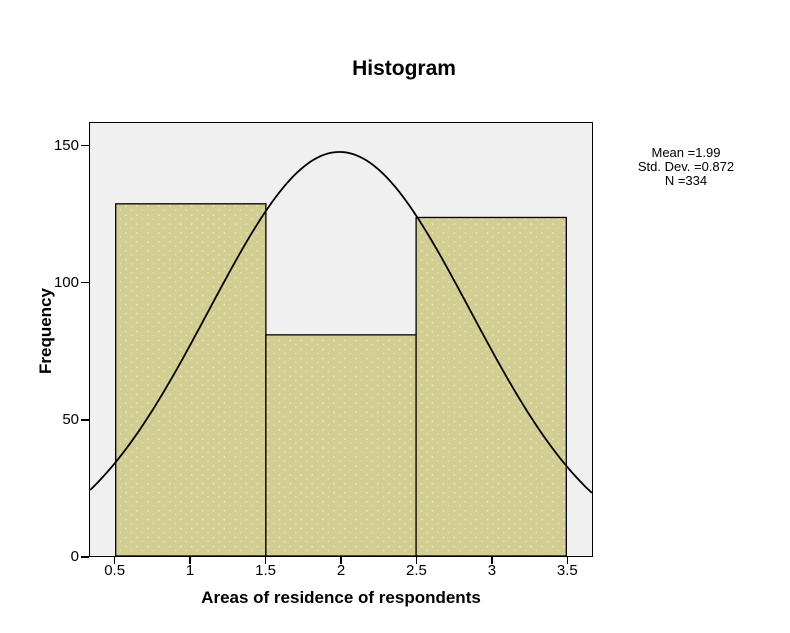 Image resolution: width=790 pixels, height=633 pixels. Describe the element at coordinates (686, 152) in the screenshot. I see `stat-mean: Mean =1.99` at that location.